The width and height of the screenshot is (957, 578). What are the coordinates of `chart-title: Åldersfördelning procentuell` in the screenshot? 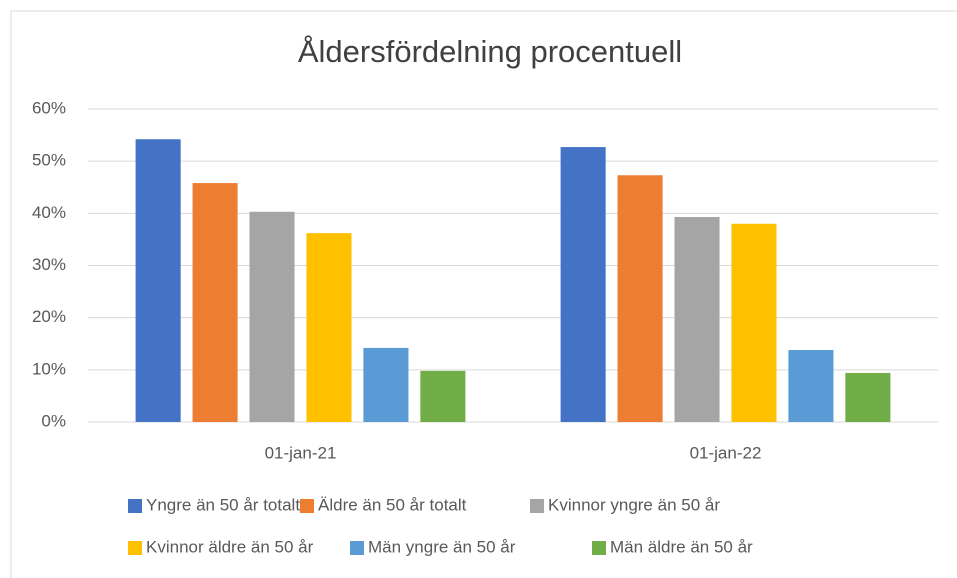 It's located at (490, 51).